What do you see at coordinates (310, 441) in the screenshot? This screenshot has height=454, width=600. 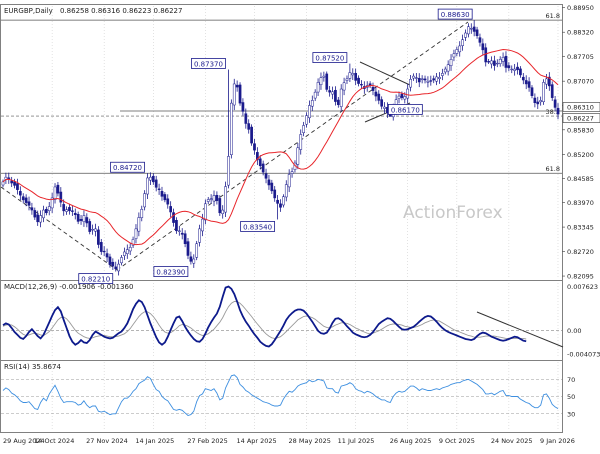 I see `x-tick-label: 28 May 2025` at bounding box center [310, 441].